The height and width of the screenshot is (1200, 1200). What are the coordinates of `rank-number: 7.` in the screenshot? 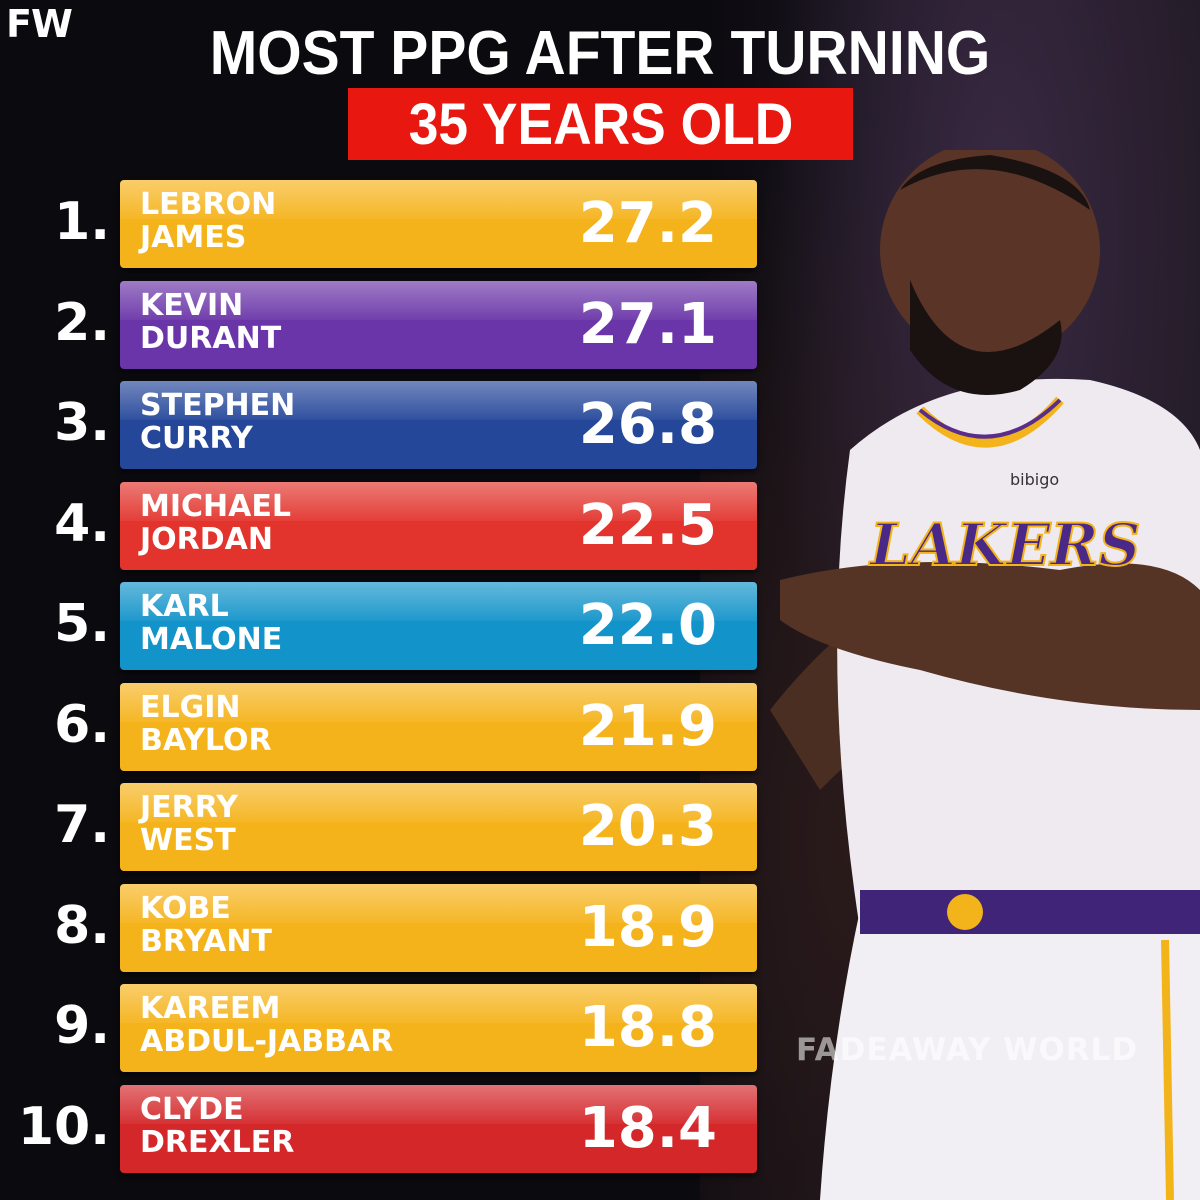 It's located at (82, 825).